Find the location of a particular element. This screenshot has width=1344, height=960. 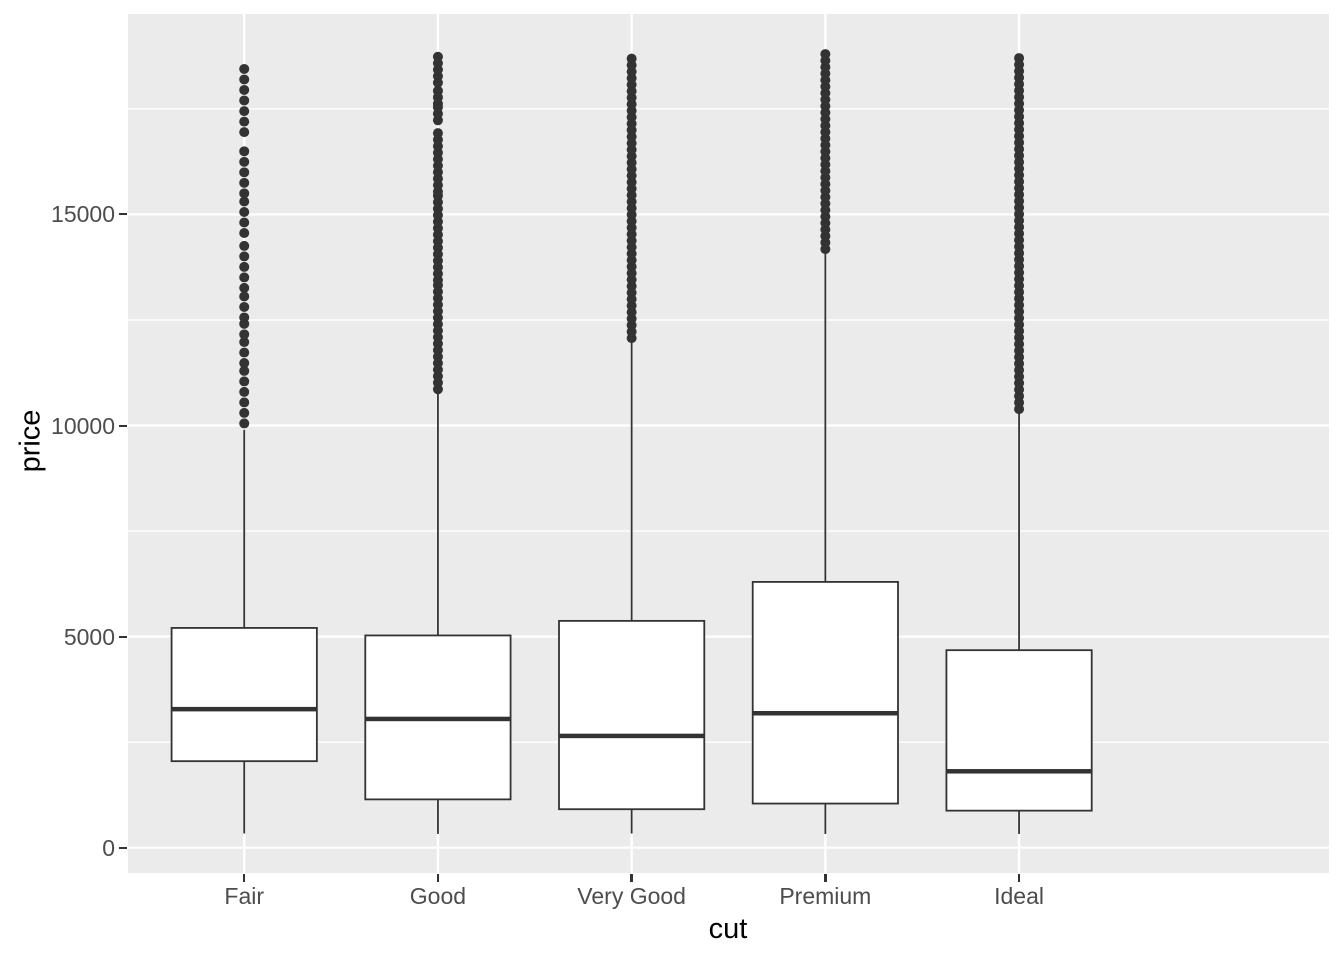

x-tick-label: Premium is located at coordinates (825, 896).